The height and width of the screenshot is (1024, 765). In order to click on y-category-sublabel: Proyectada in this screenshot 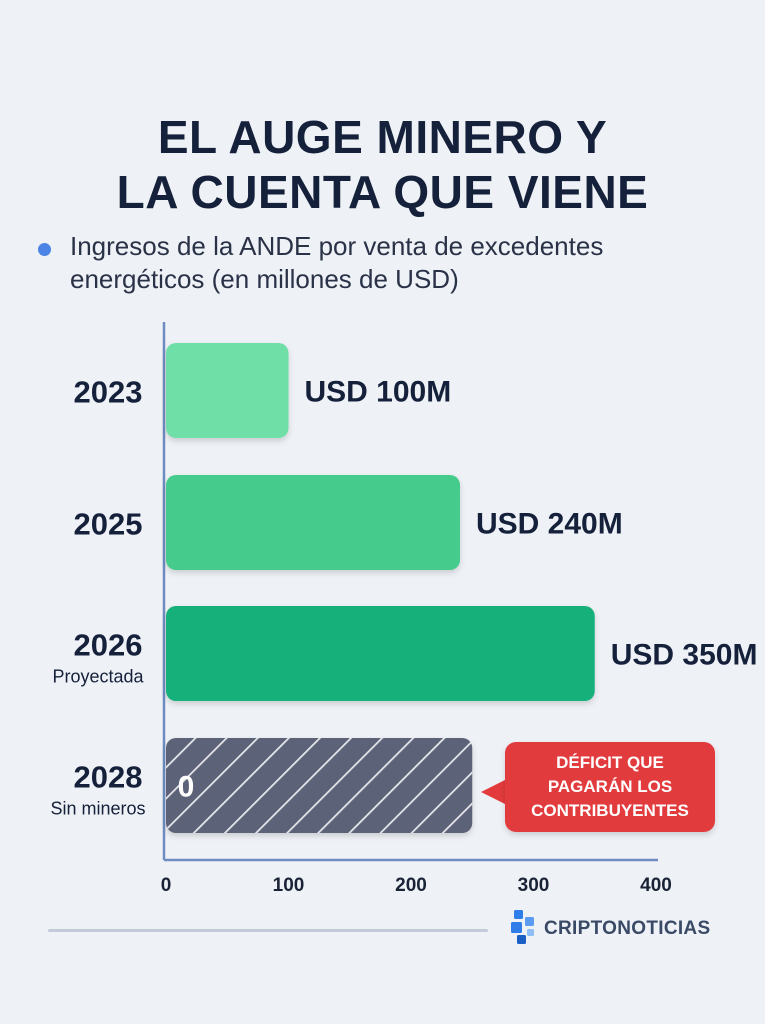, I will do `click(98, 677)`.